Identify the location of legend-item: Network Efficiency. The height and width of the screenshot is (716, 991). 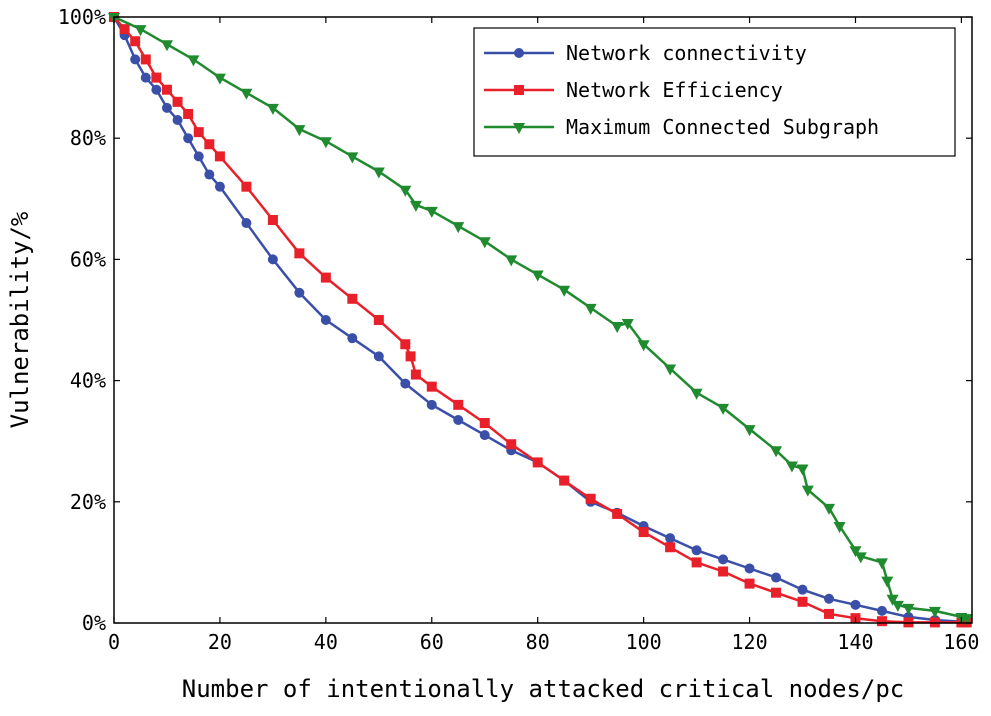
(633, 90).